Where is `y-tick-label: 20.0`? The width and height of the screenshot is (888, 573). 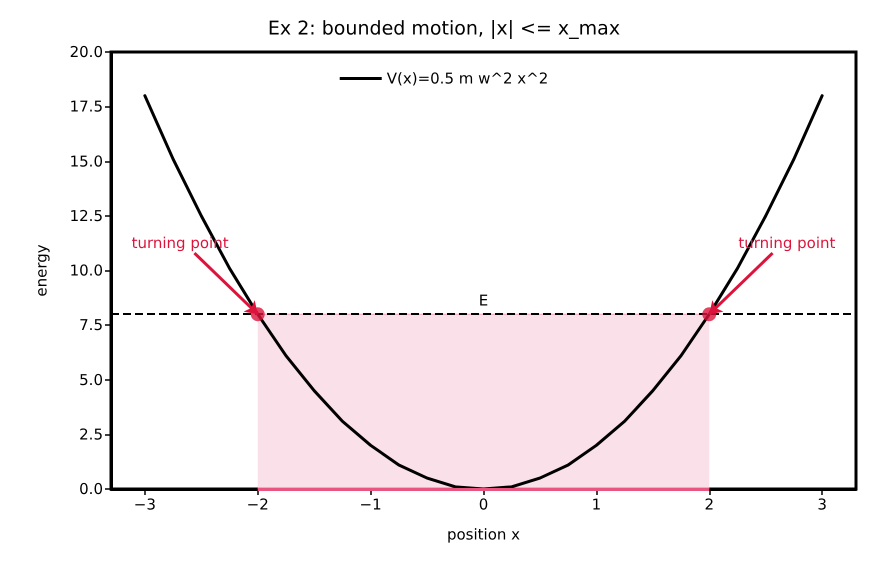 y-tick-label: 20.0 is located at coordinates (86, 52).